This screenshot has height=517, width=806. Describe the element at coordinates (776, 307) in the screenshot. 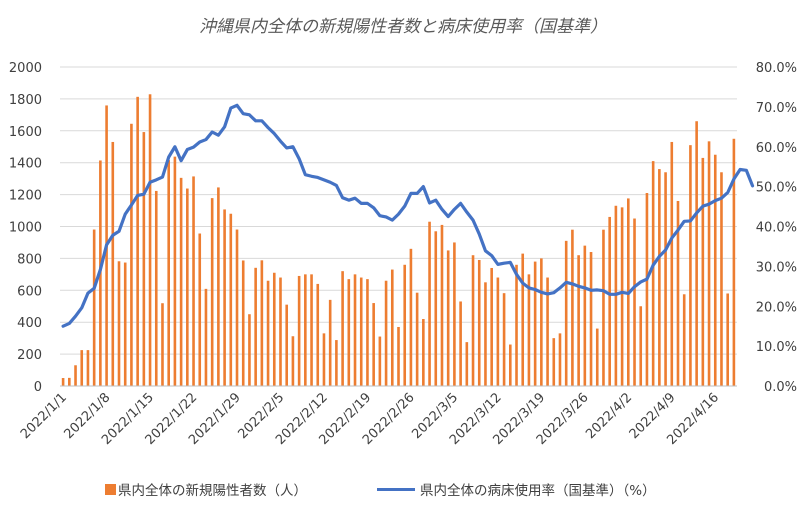

I see `y-tick-label-right: 20.0%` at that location.